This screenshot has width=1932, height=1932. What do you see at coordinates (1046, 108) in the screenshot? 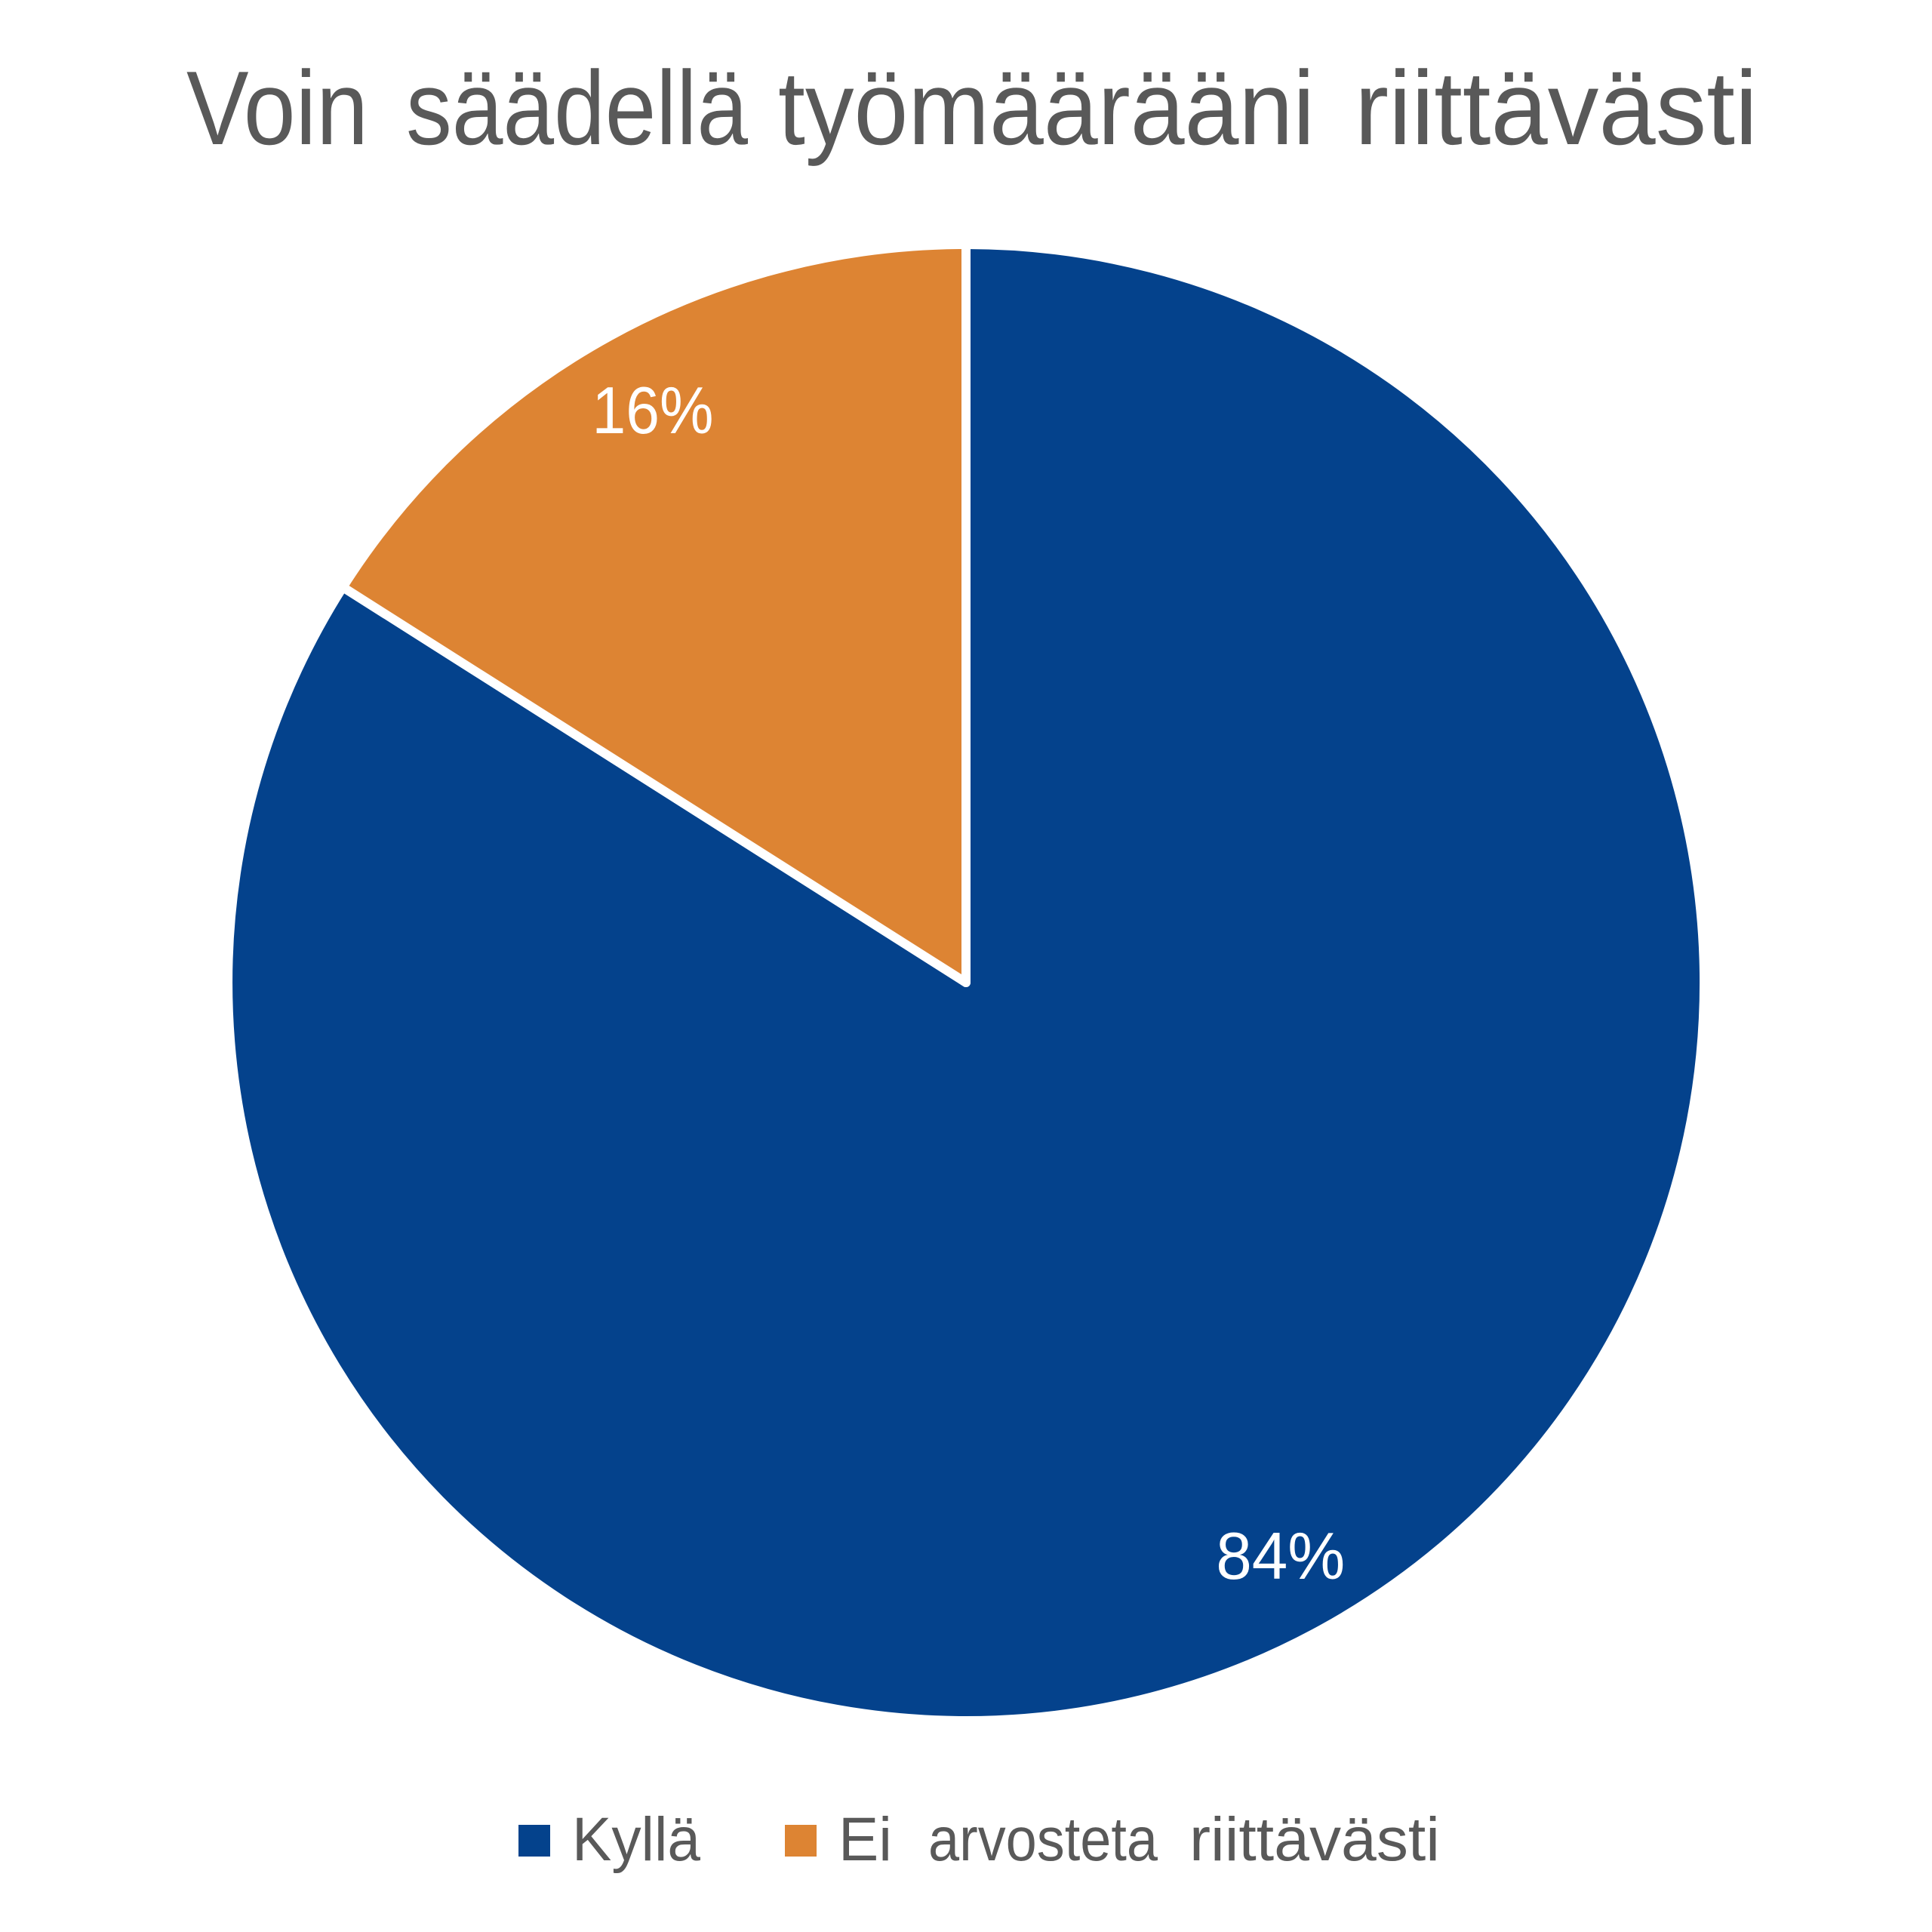
I see `svg-text: työmäärääni` at bounding box center [1046, 108].